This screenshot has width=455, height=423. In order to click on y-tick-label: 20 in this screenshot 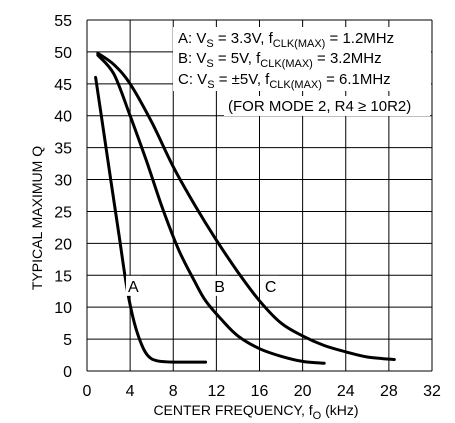, I will do `click(63, 244)`.